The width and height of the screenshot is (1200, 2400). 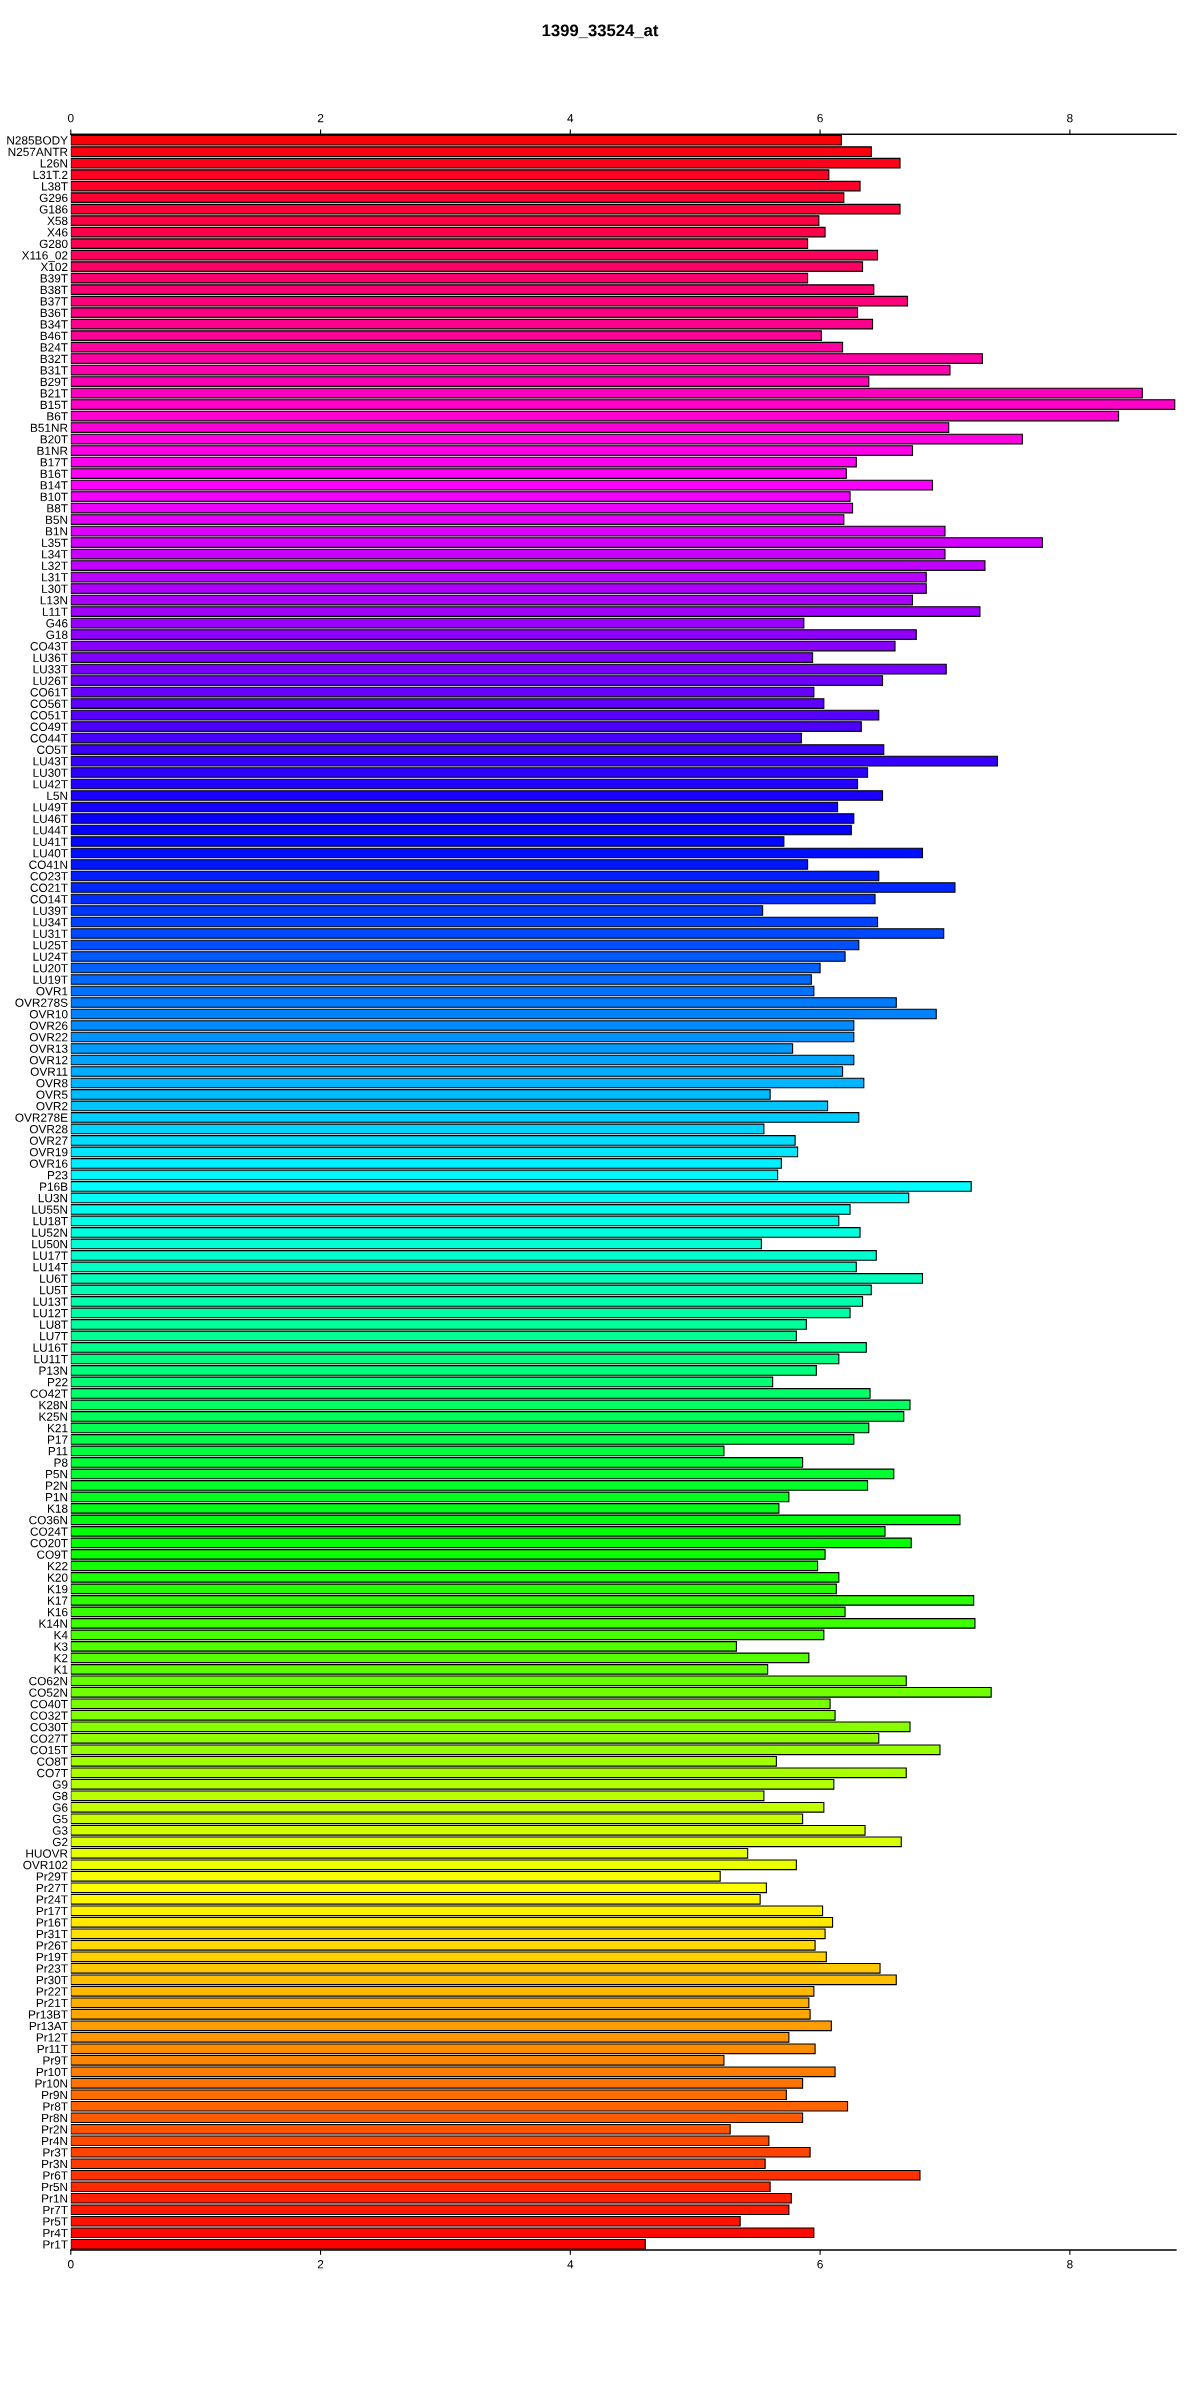 What do you see at coordinates (55, 2060) in the screenshot?
I see `y-tick-label: Pr9T` at bounding box center [55, 2060].